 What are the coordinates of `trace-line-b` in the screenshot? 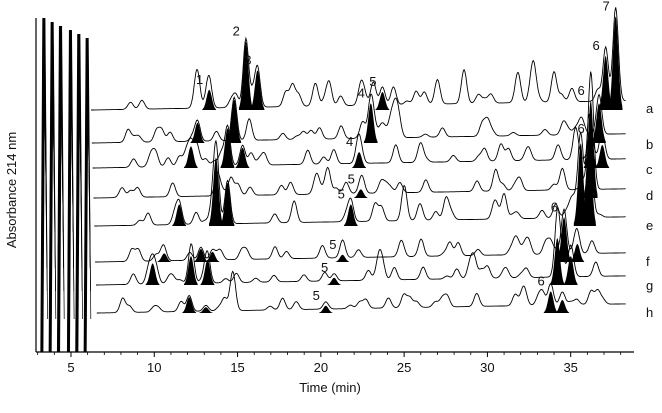 It's located at (358, 118).